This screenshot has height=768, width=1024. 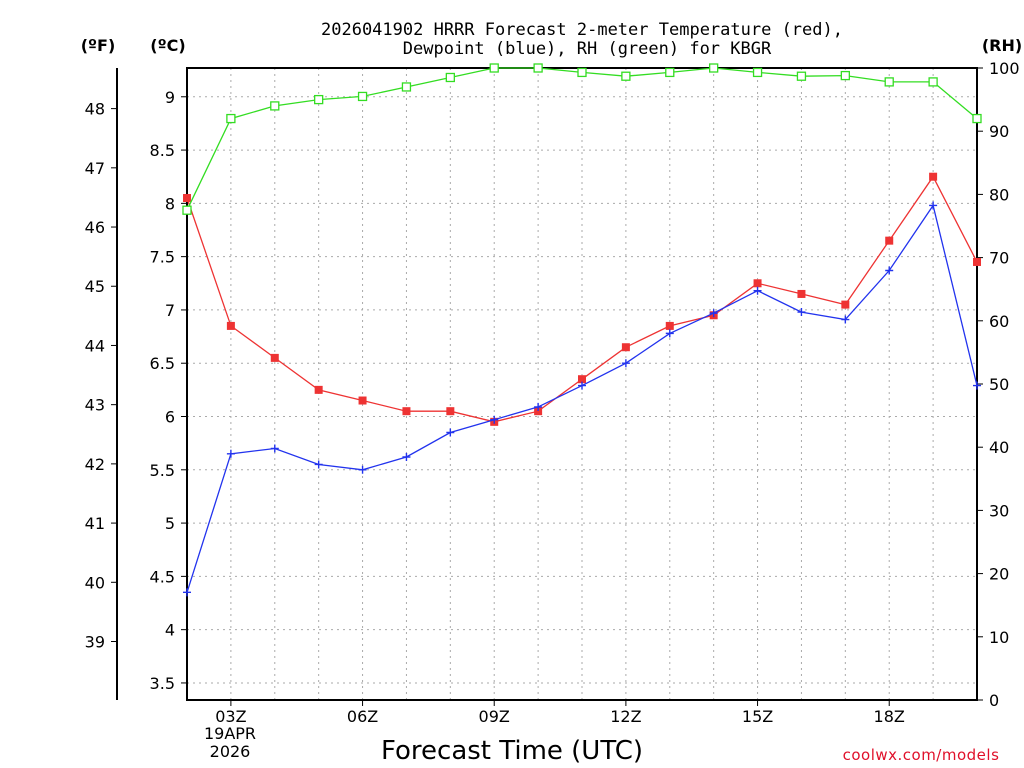 I want to click on celsius-tick-label: 4, so click(x=170, y=630).